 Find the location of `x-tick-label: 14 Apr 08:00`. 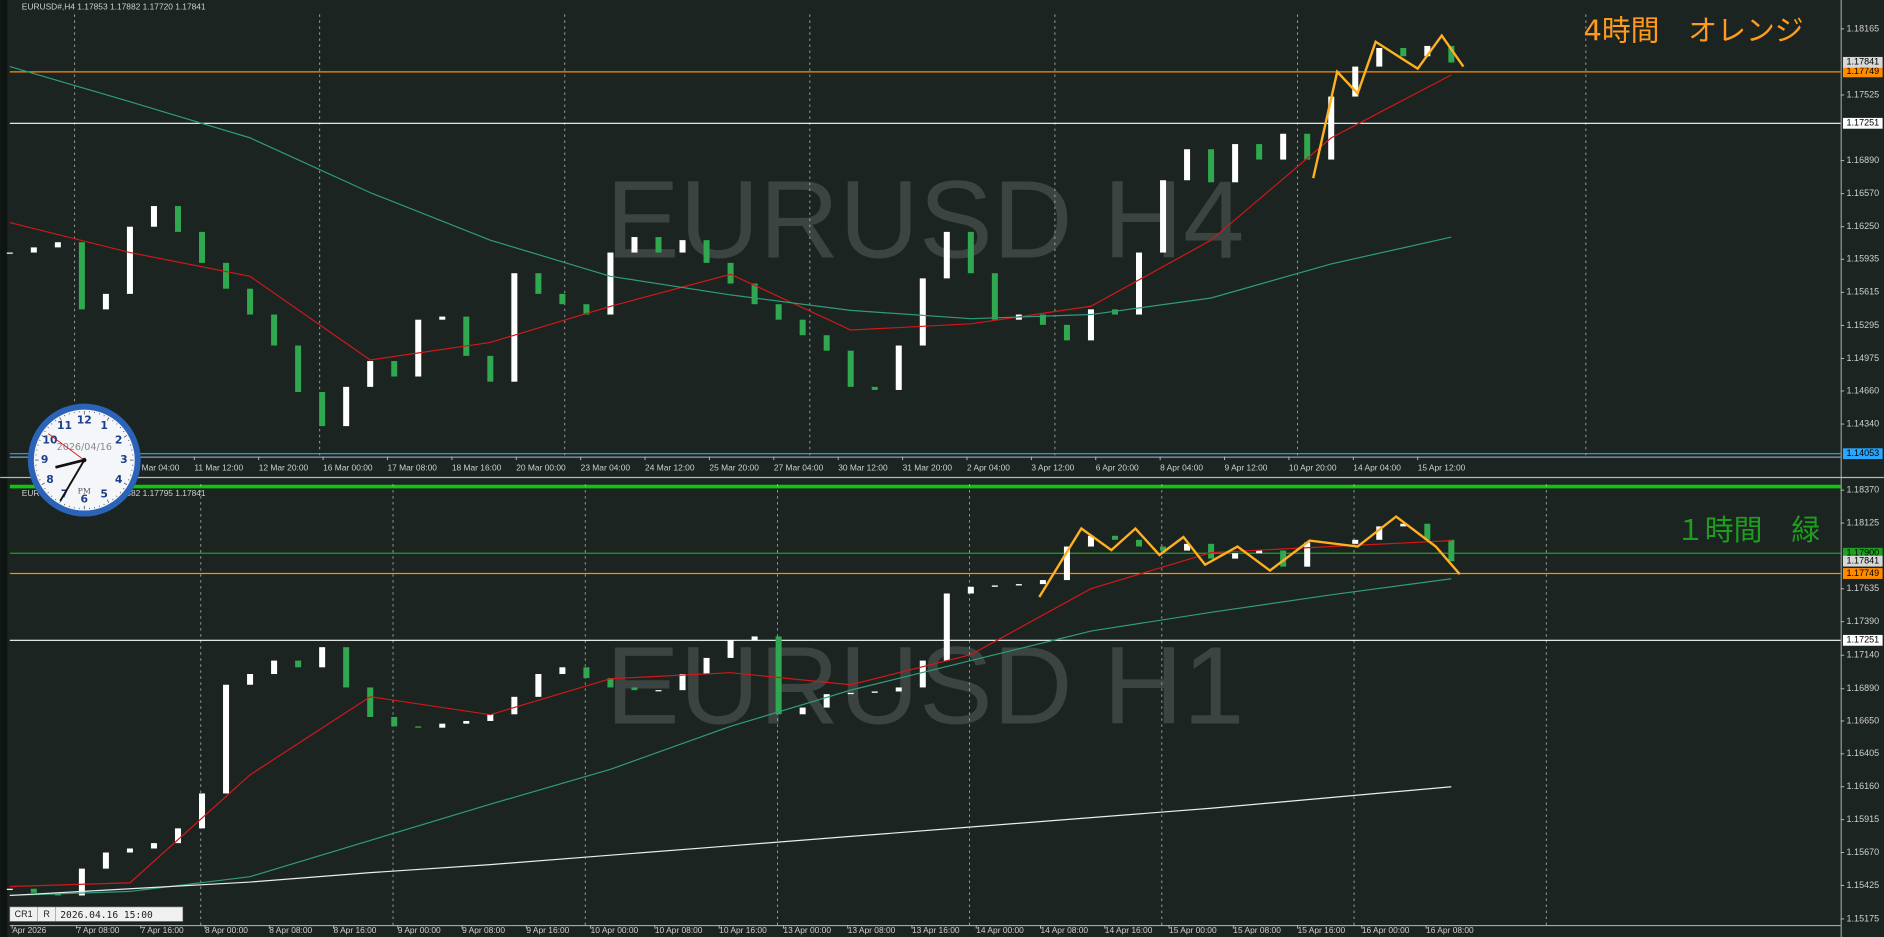

x-tick-label: 14 Apr 08:00 is located at coordinates (1065, 930).